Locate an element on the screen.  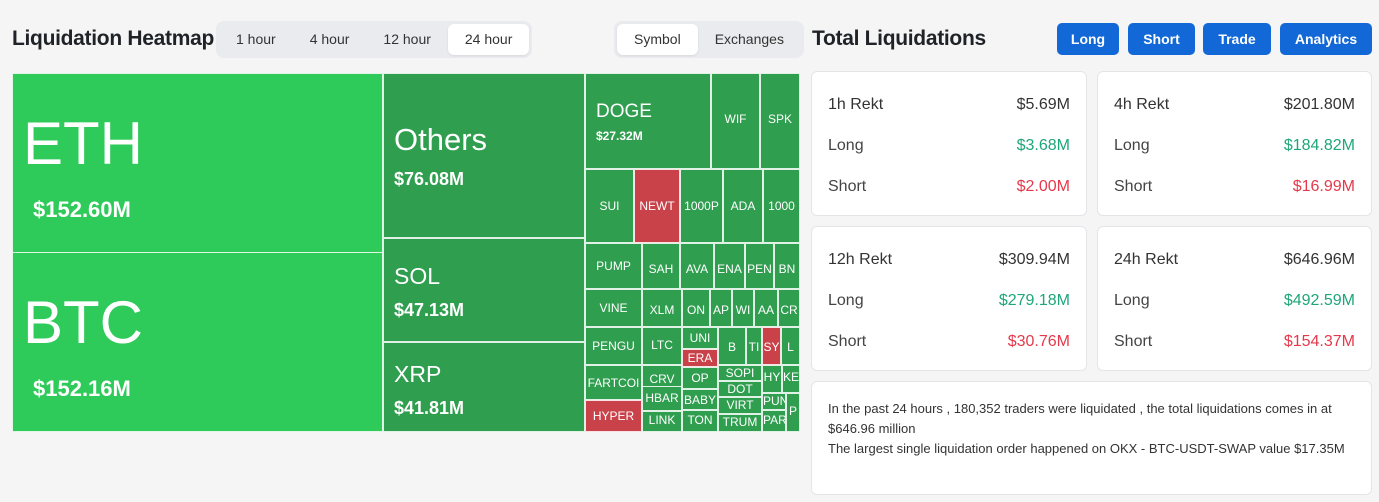
time-option-24h: 24 hour is located at coordinates (488, 39).